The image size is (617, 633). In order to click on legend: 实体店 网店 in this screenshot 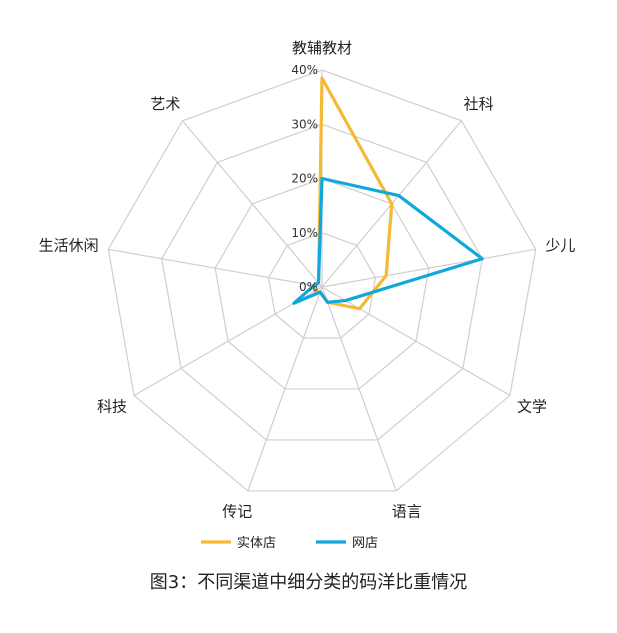, I will do `click(289, 543)`.